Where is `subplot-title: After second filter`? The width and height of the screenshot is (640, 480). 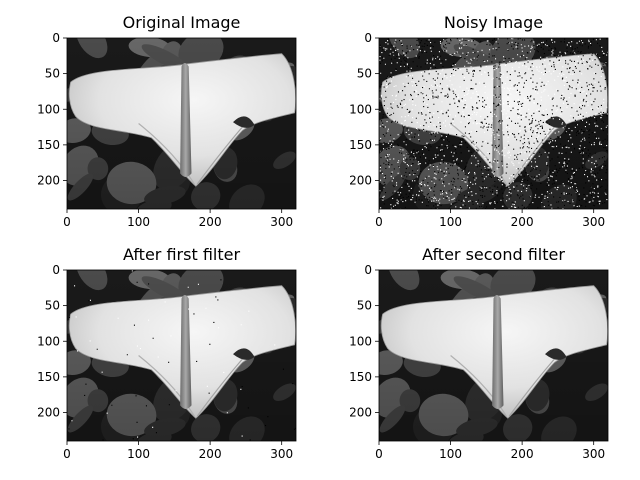
subplot-title: After second filter is located at coordinates (493, 254).